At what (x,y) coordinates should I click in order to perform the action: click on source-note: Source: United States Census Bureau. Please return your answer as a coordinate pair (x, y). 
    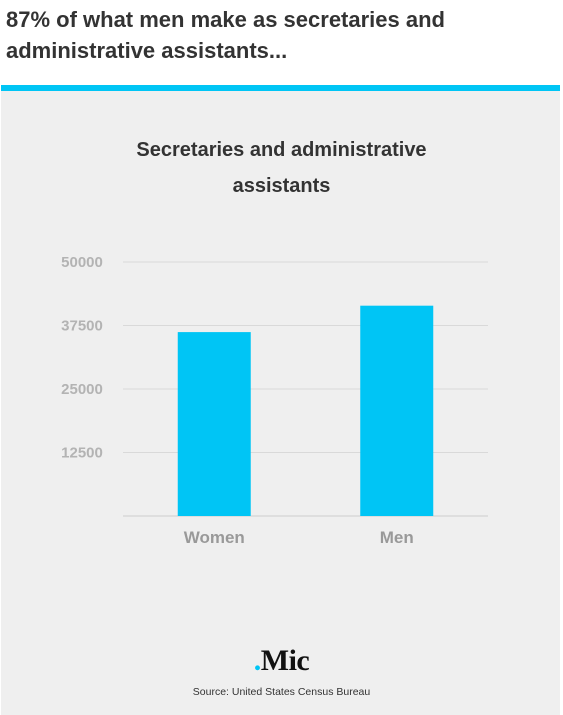
    Looking at the image, I should click on (281, 692).